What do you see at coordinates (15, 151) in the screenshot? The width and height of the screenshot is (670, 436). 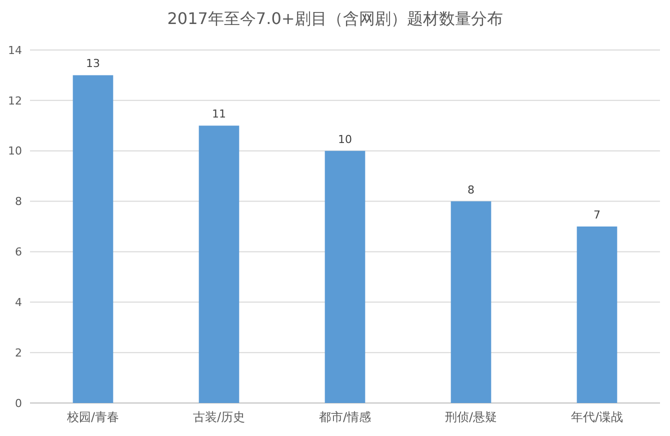 I see `y-tick-label: 10` at bounding box center [15, 151].